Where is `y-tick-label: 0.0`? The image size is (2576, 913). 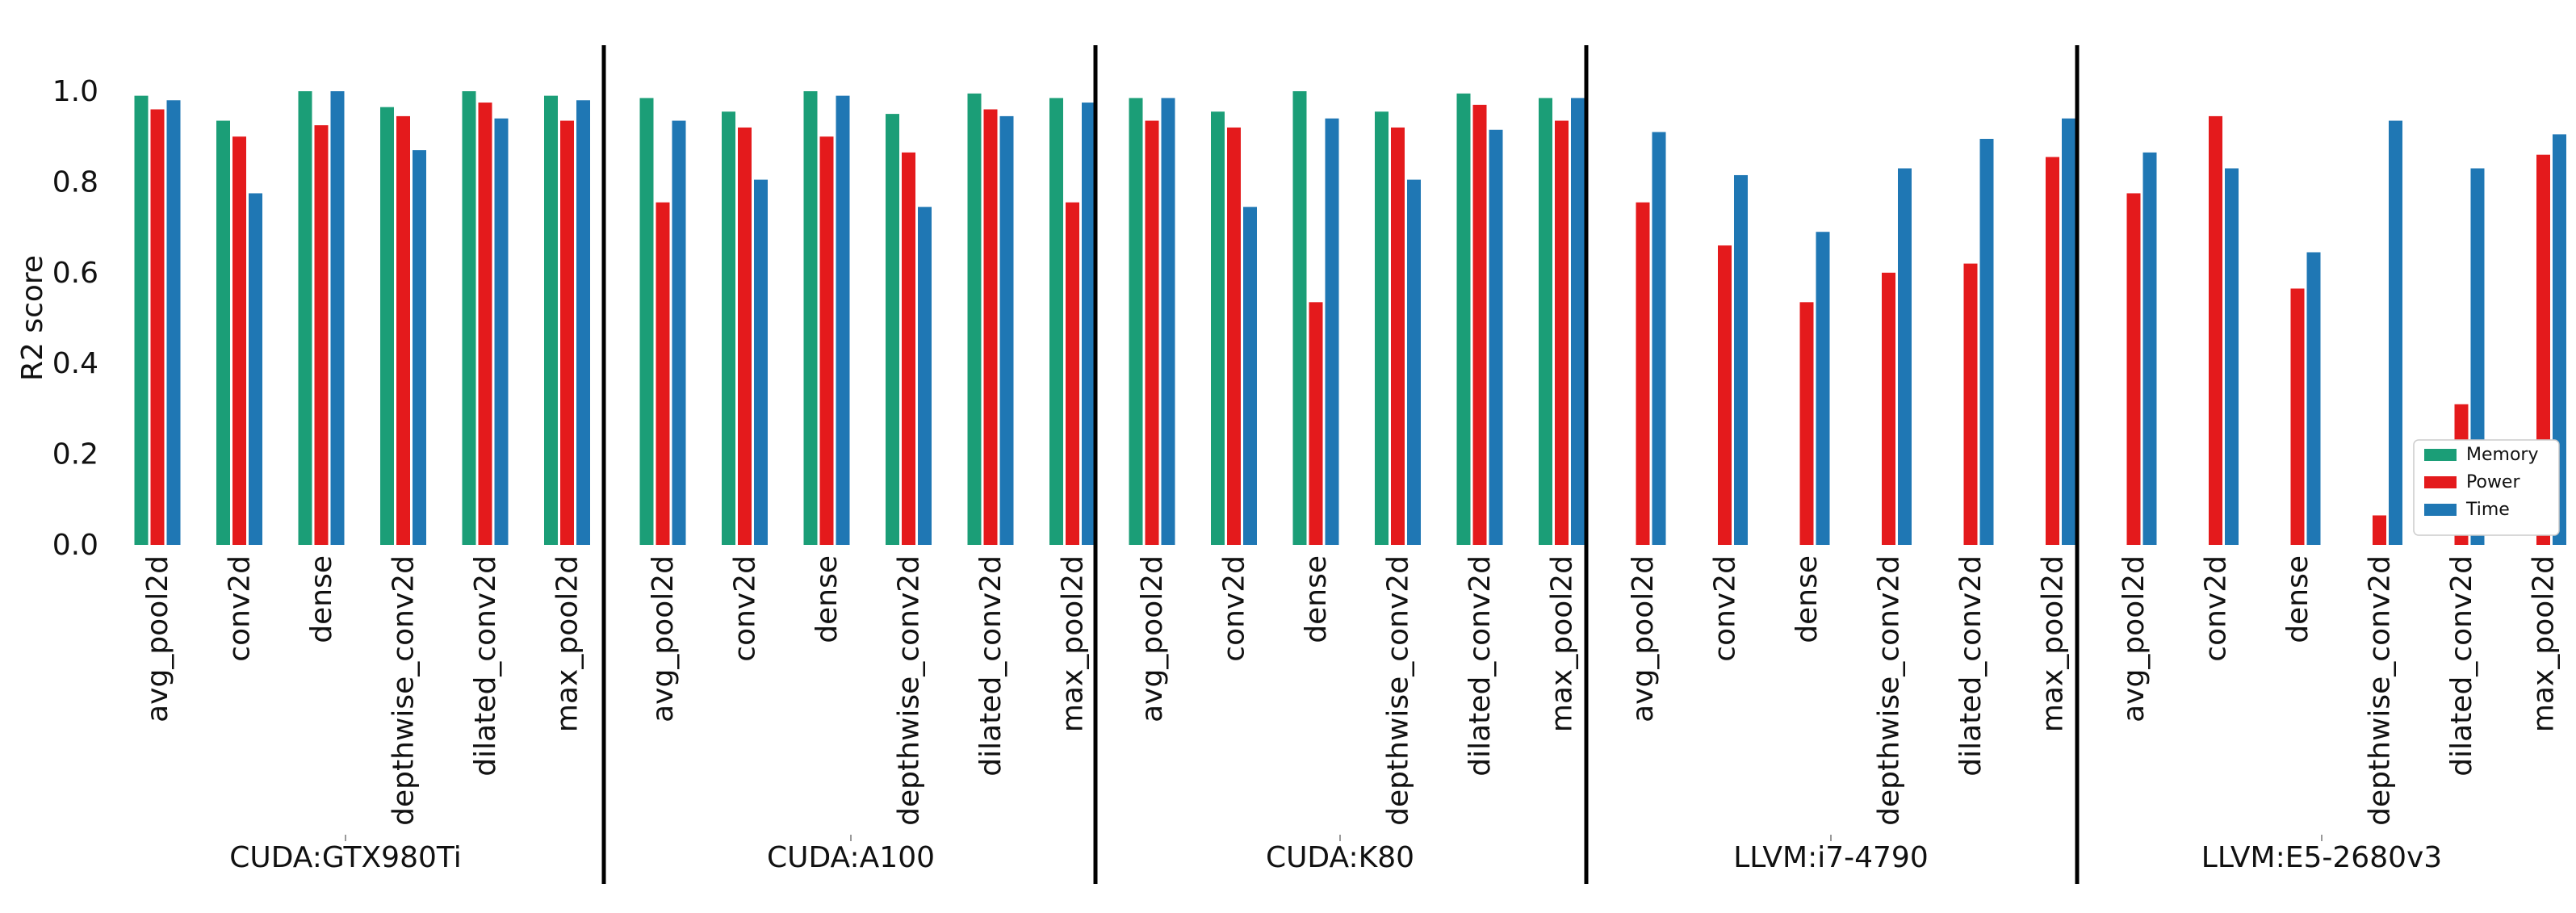
y-tick-label: 0.0 is located at coordinates (75, 545).